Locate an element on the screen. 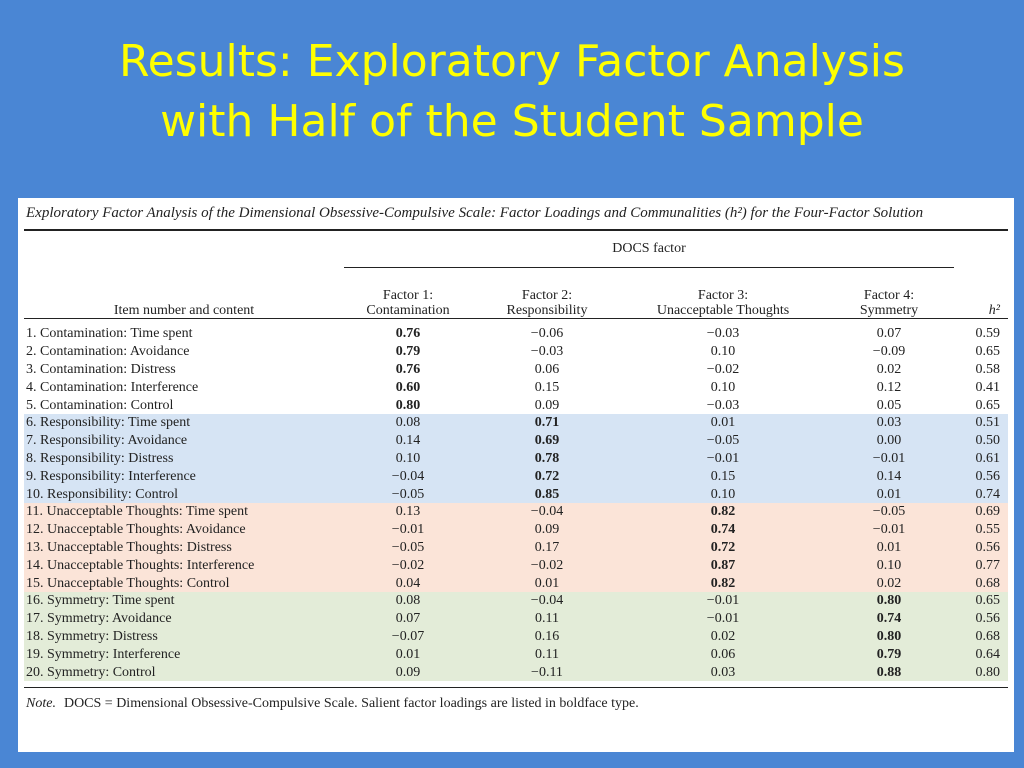 Image resolution: width=1024 pixels, height=768 pixels. h2-column-header: h² is located at coordinates (994, 310).